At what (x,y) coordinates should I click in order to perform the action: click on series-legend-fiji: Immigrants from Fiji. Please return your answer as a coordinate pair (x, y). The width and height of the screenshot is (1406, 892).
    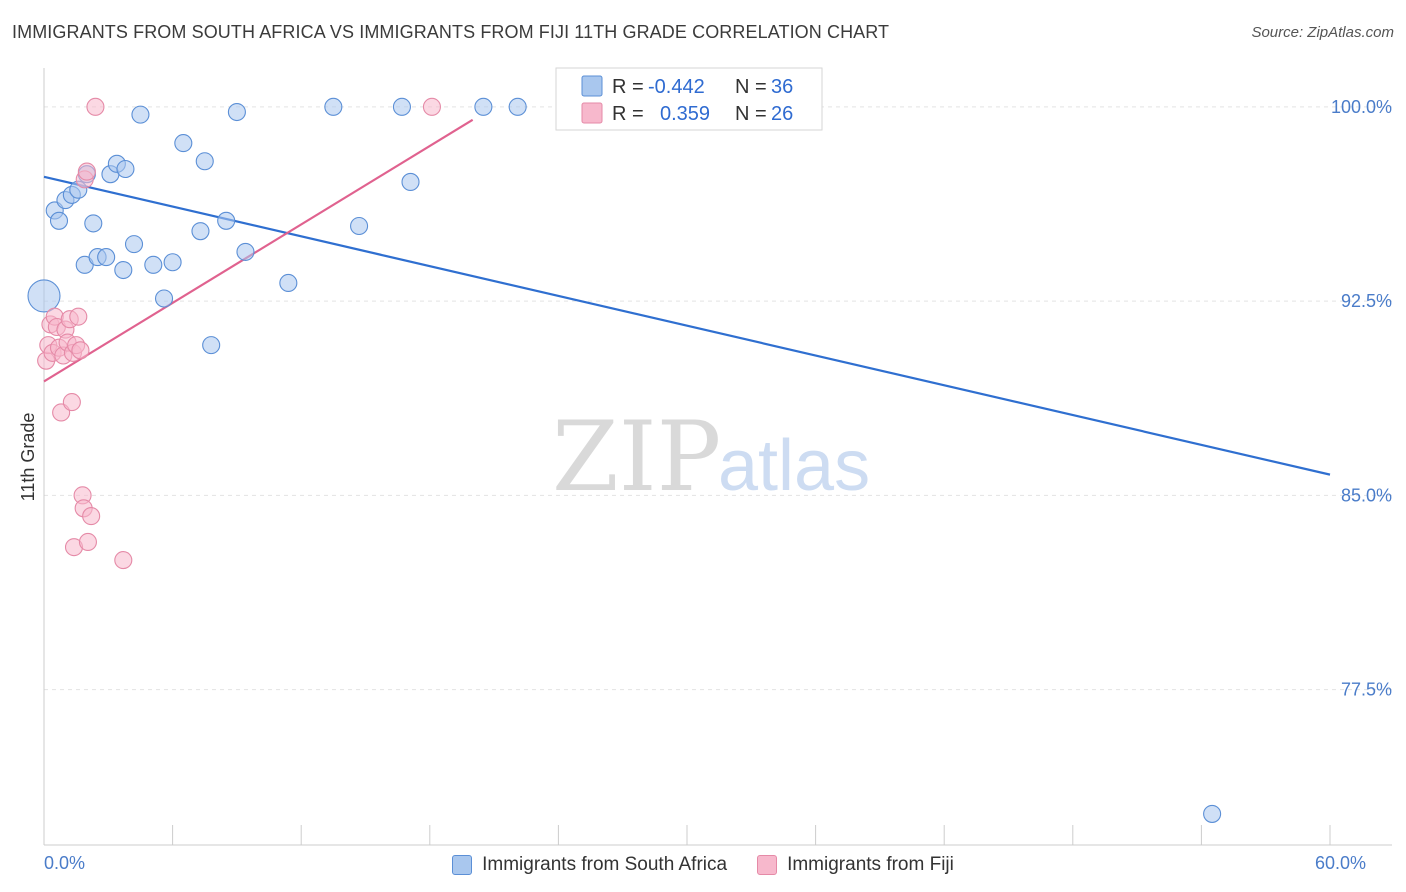
    Looking at the image, I should click on (855, 865).